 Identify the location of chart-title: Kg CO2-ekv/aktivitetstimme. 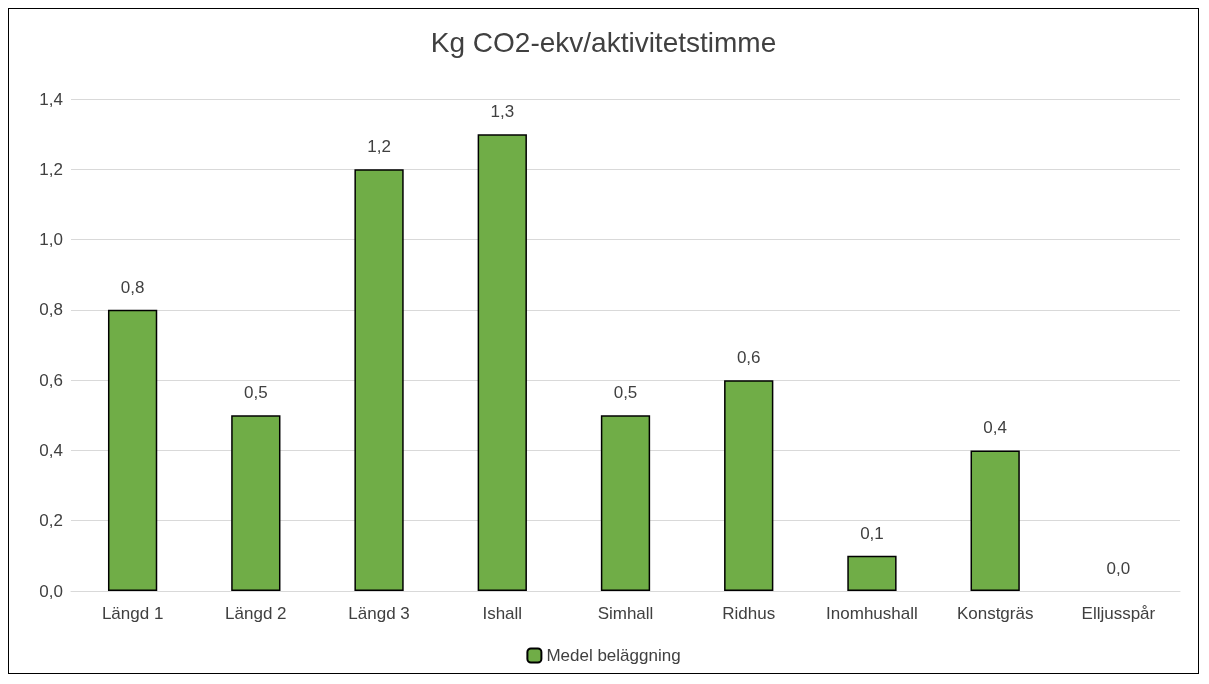
(603, 42).